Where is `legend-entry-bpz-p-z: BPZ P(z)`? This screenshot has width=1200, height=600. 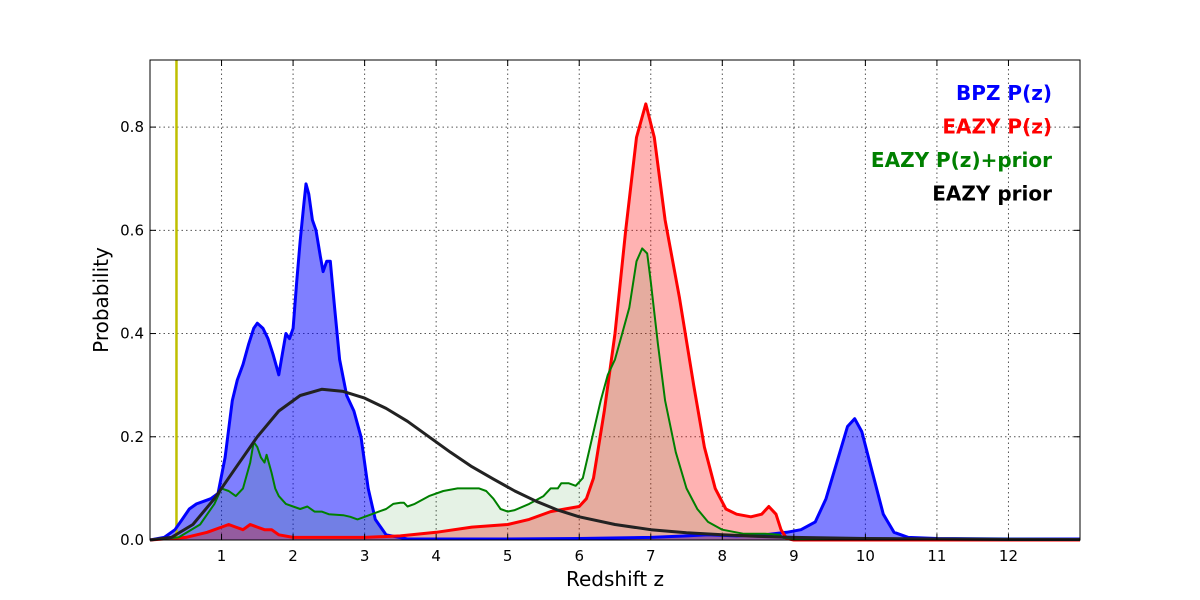 legend-entry-bpz-p-z: BPZ P(z) is located at coordinates (1004, 93).